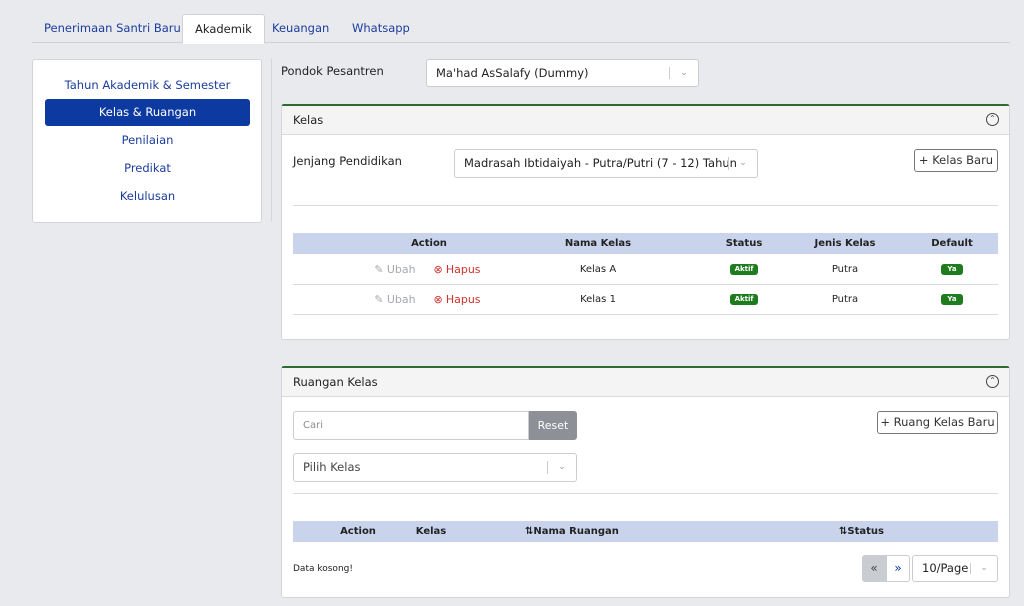 This screenshot has height=606, width=1024. I want to click on new-kelas-button: + Kelas Baru, so click(956, 160).